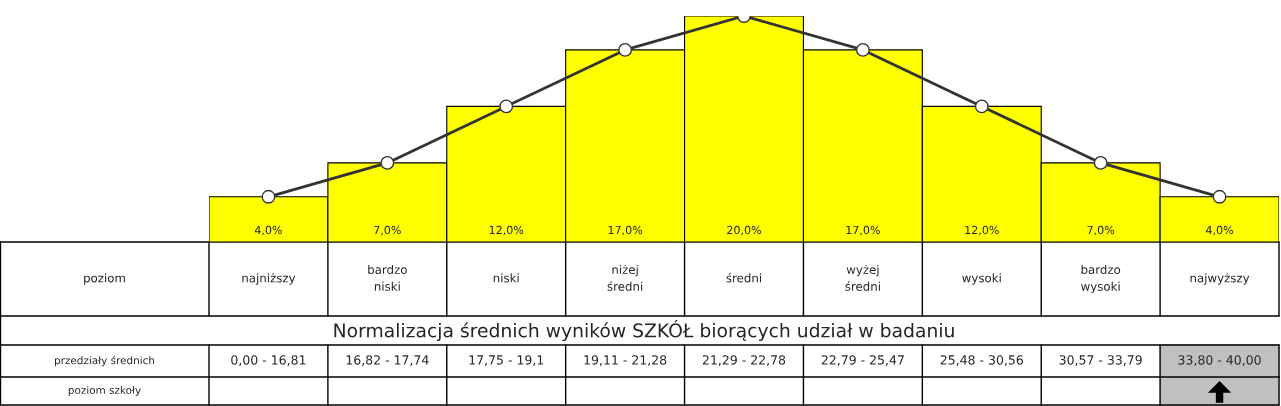 This screenshot has width=1281, height=406. What do you see at coordinates (104, 391) in the screenshot?
I see `text: poziom szkoły` at bounding box center [104, 391].